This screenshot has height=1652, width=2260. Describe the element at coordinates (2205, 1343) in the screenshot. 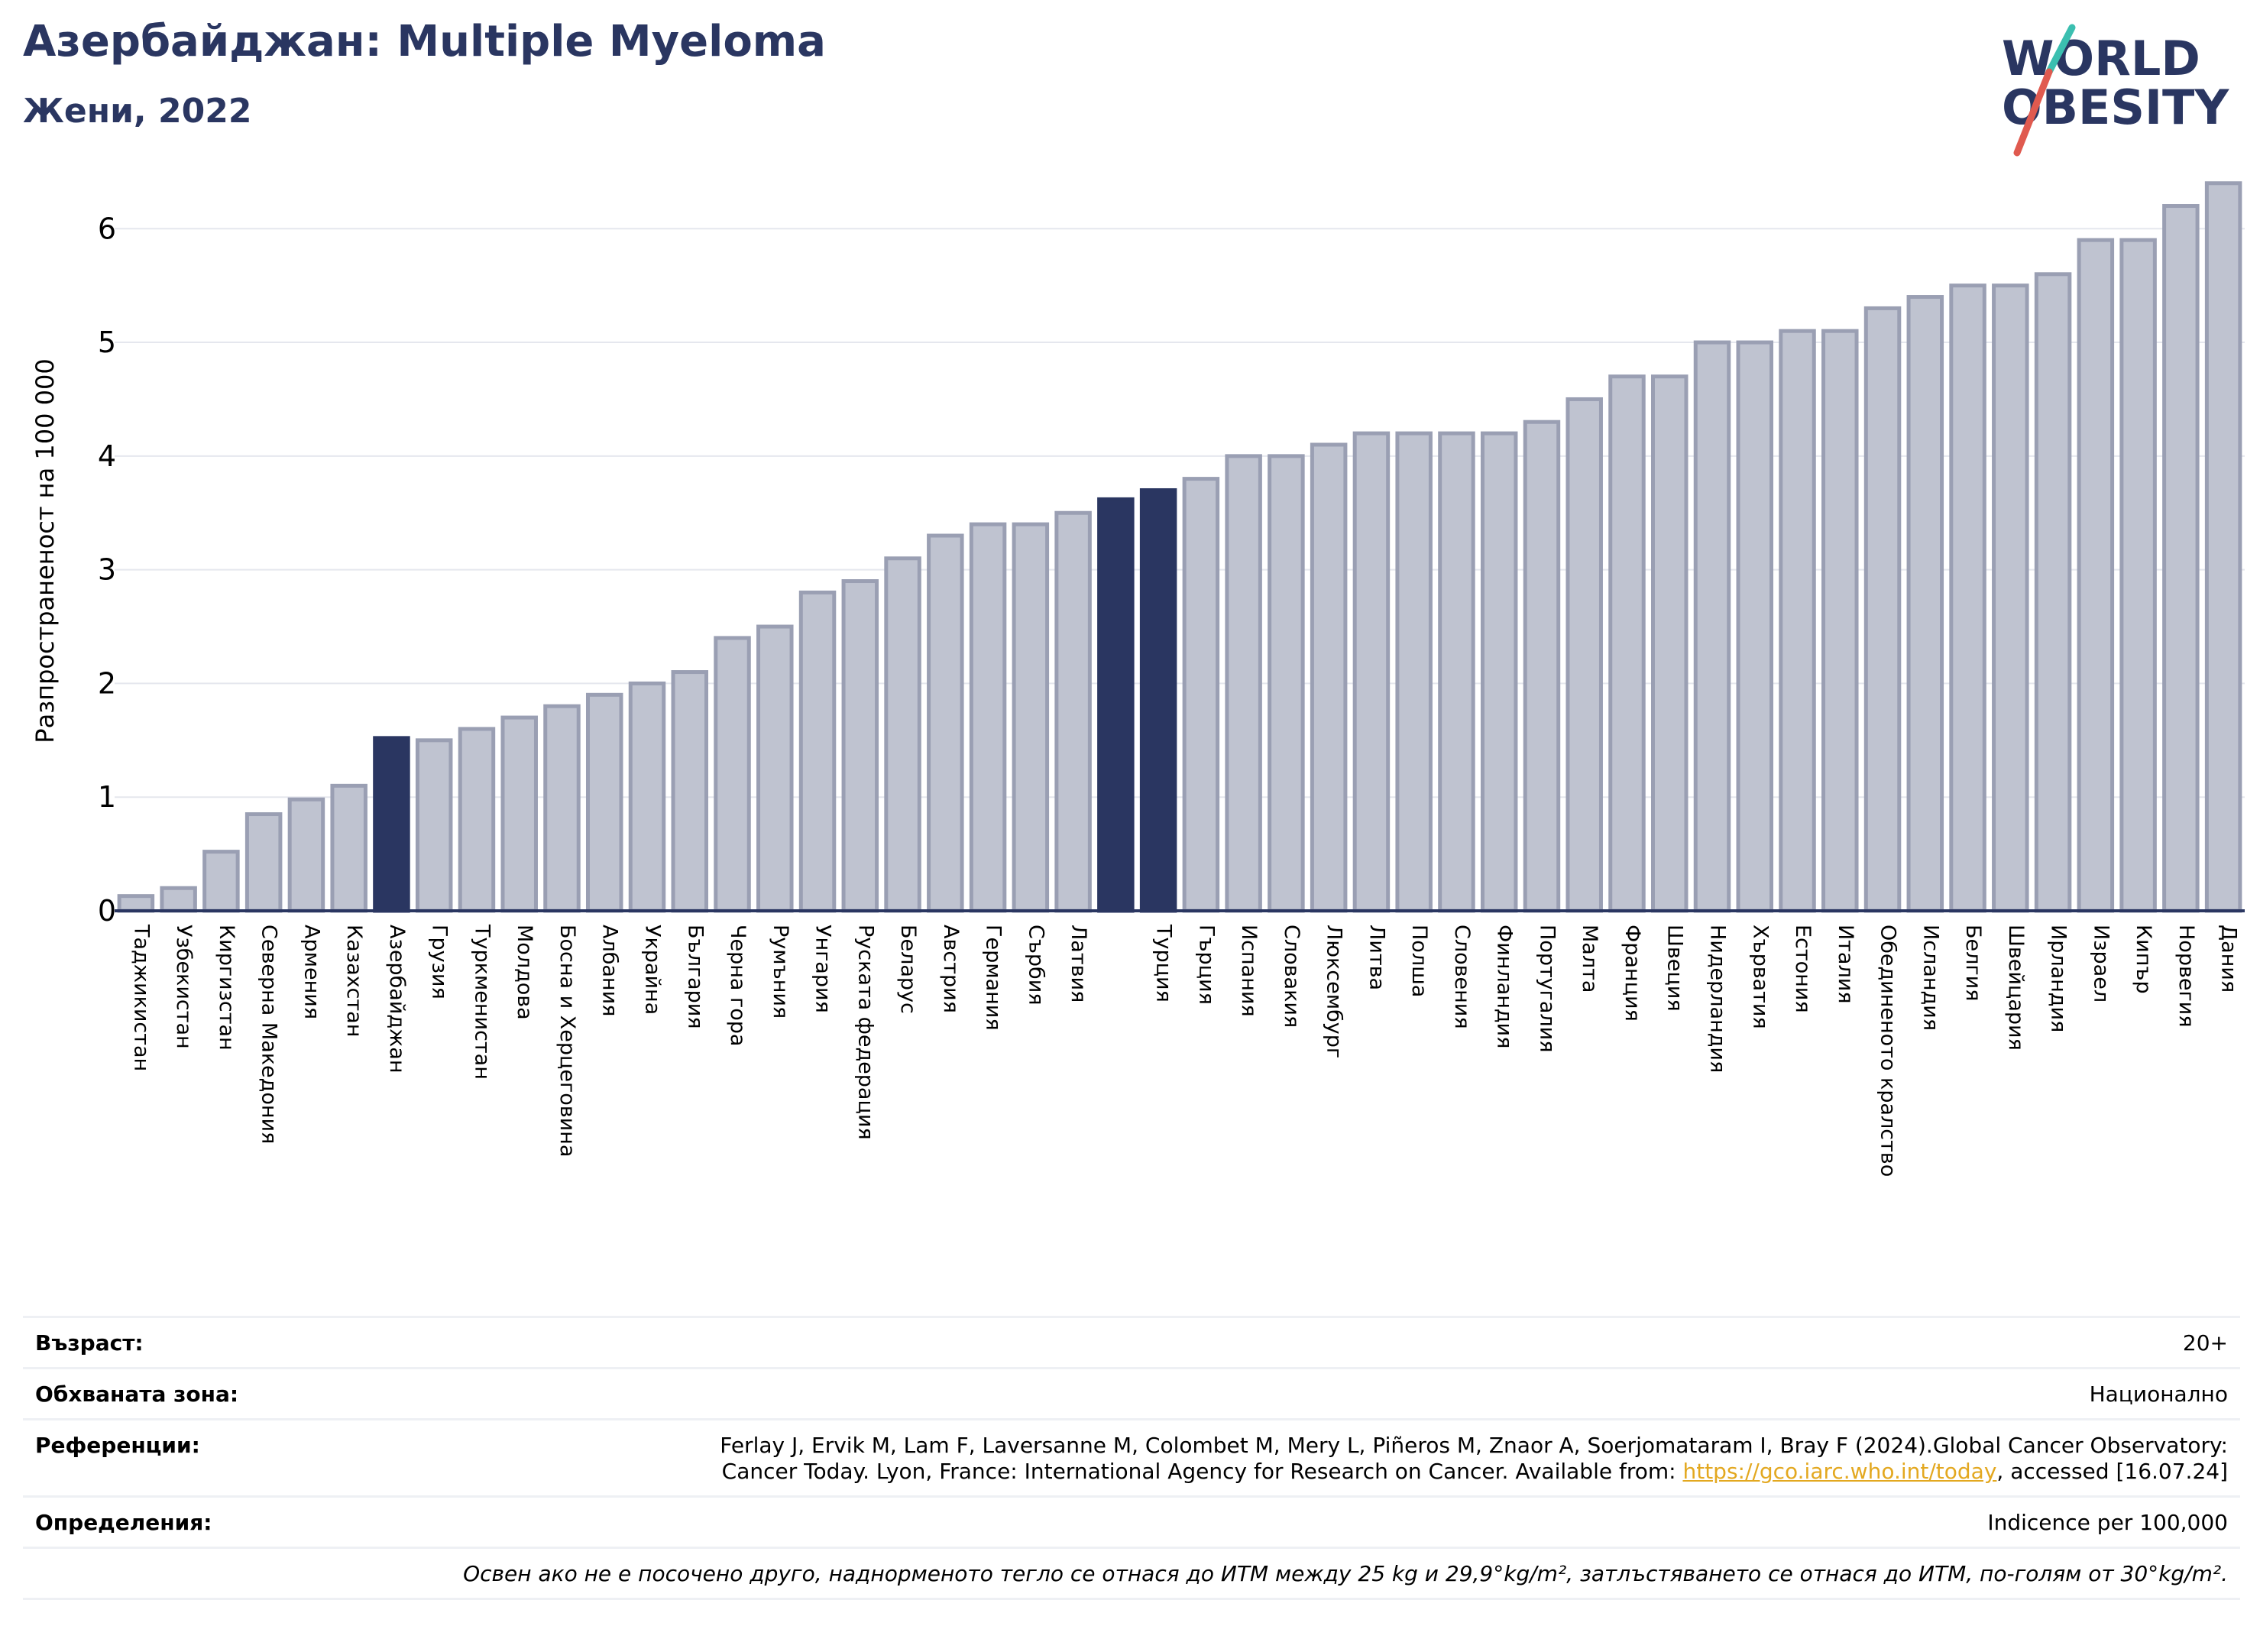

I see `age-value: 20+` at that location.